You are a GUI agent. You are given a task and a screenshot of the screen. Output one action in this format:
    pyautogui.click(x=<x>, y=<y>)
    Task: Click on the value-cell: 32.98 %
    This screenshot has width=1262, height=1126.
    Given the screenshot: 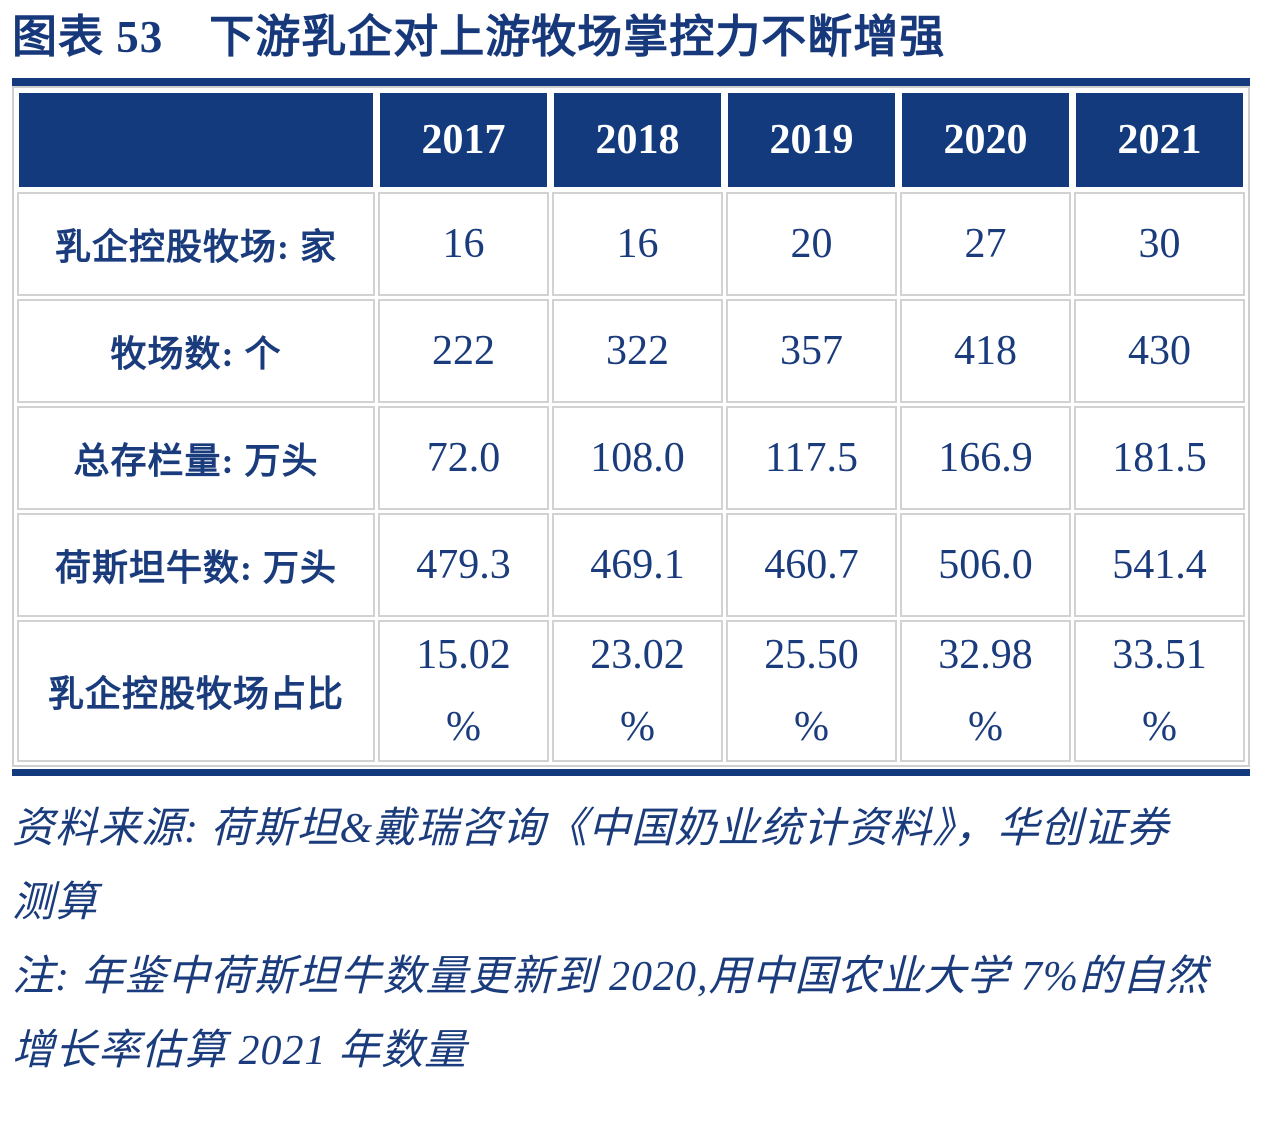 What is the action you would take?
    pyautogui.click(x=985, y=691)
    